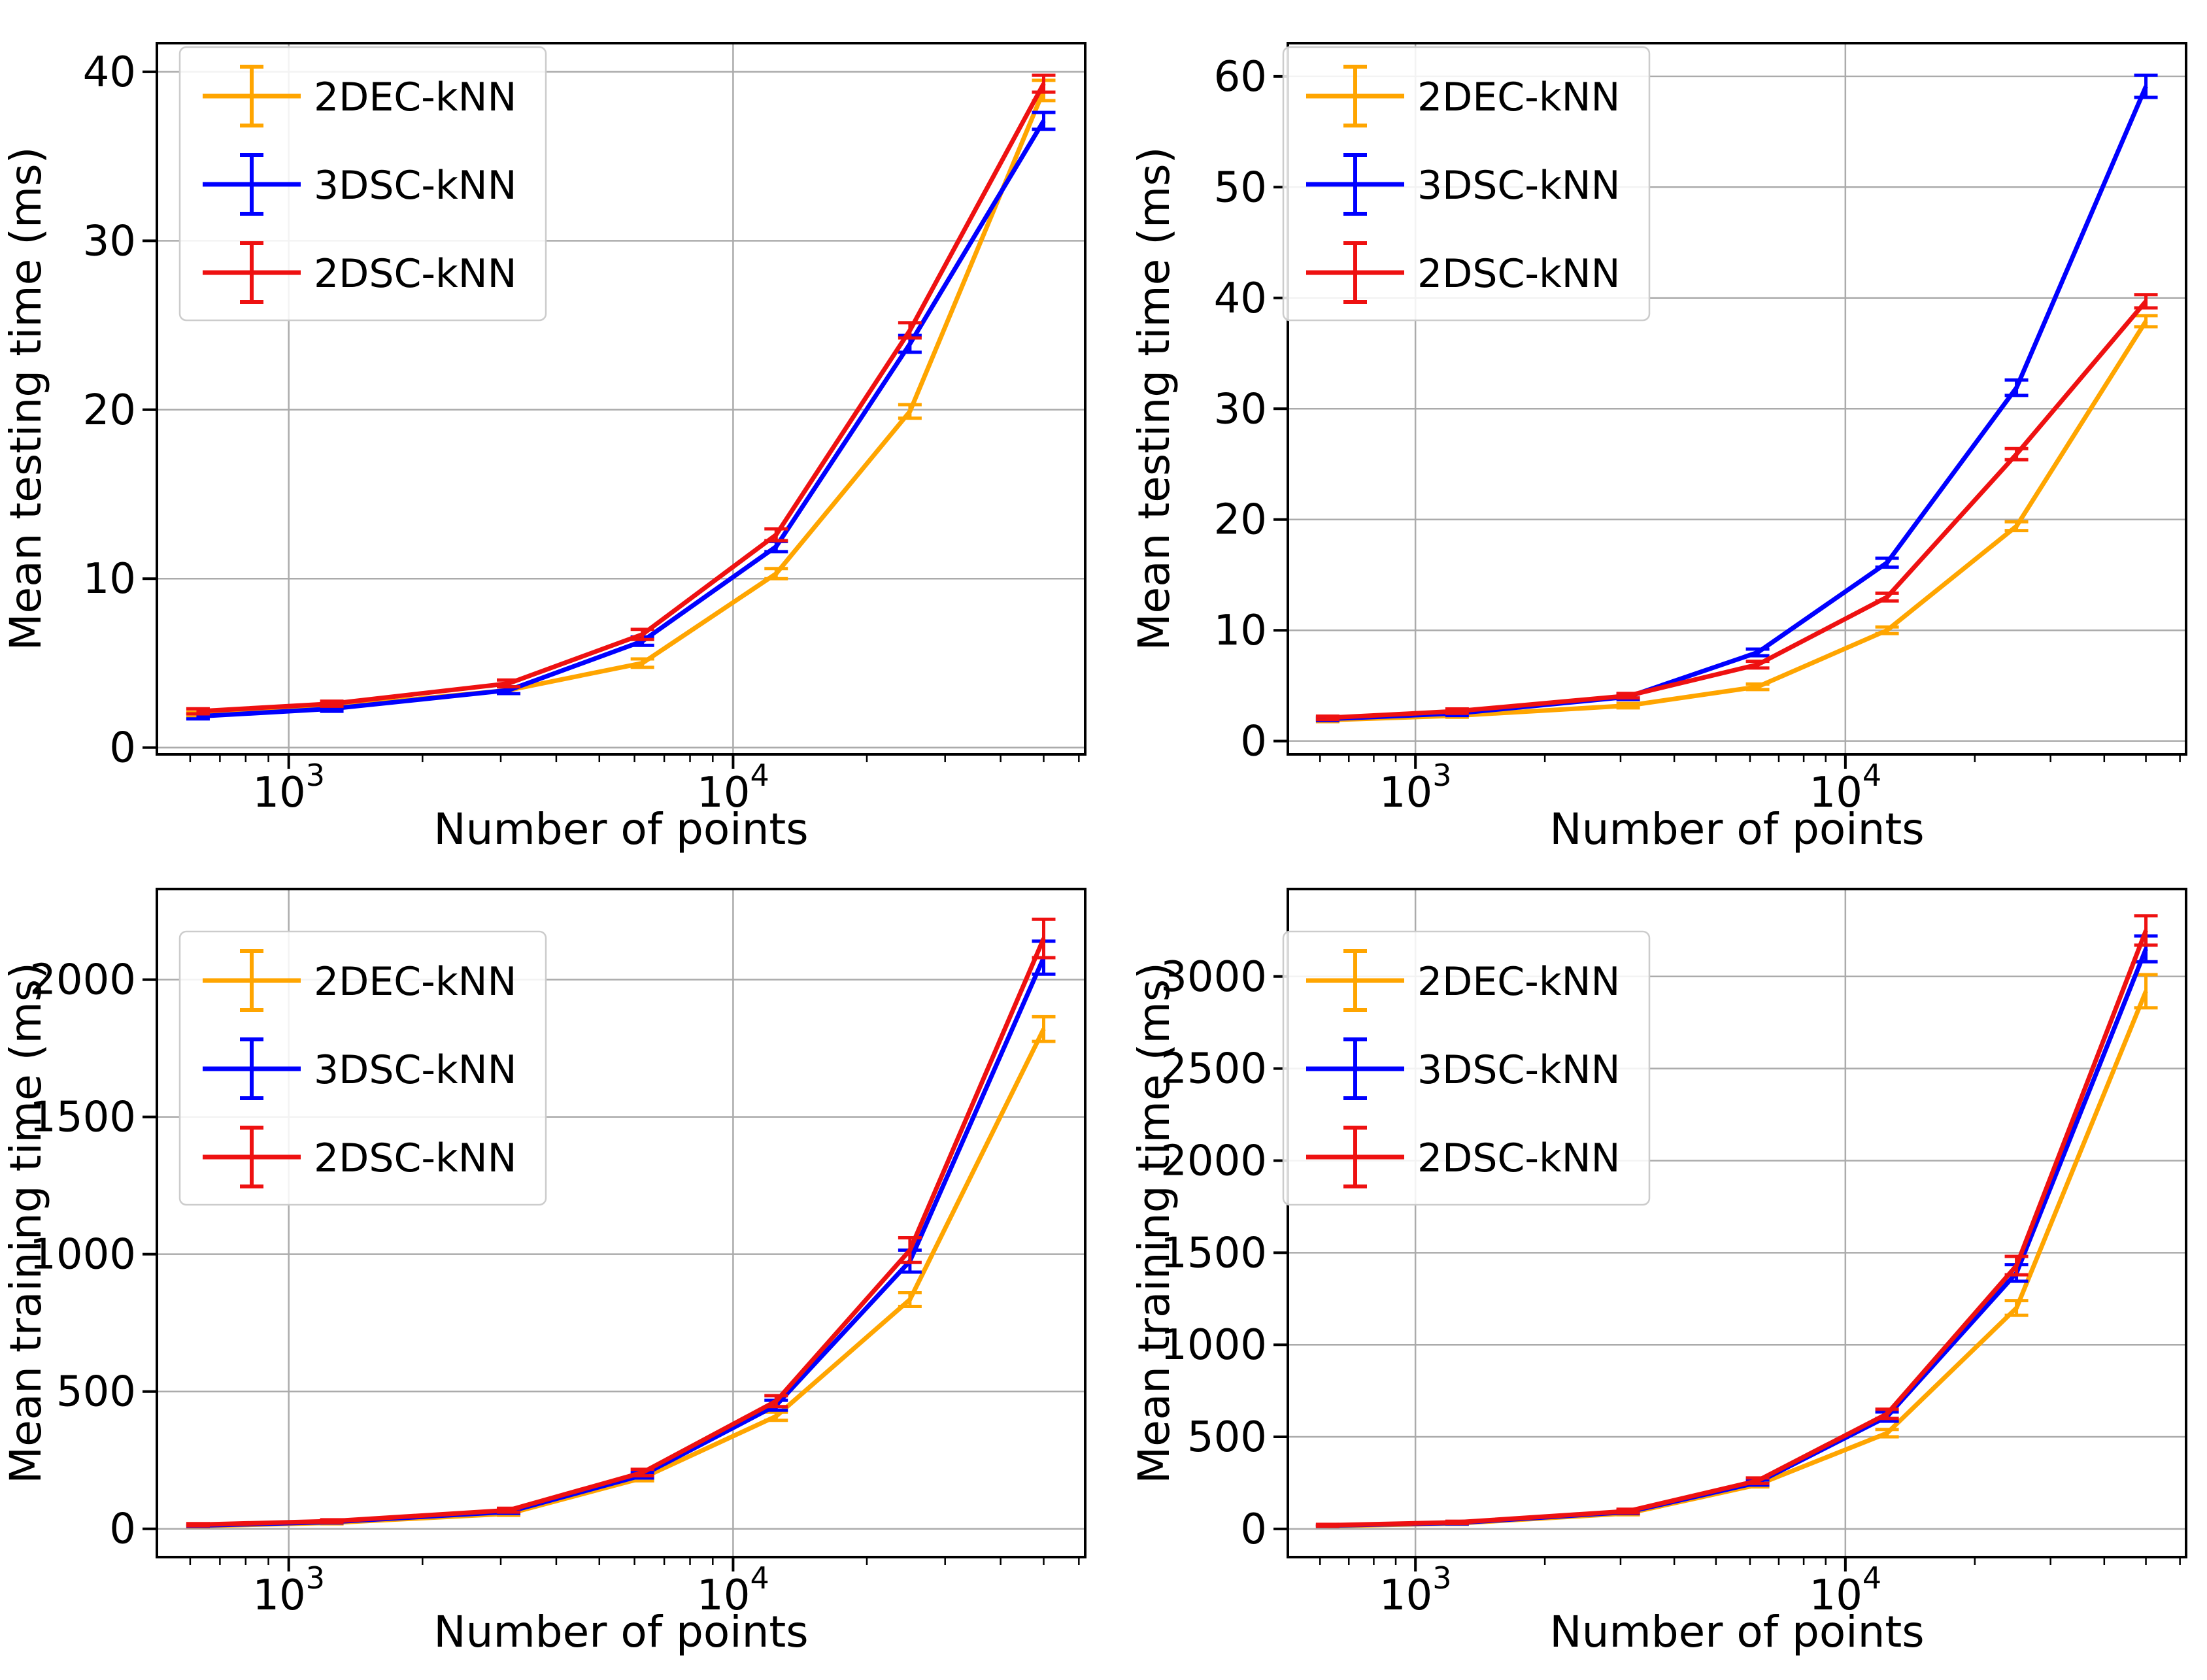 This screenshot has width=2207, height=1680. What do you see at coordinates (1213, 977) in the screenshot?
I see `y-tick-label: 3000` at bounding box center [1213, 977].